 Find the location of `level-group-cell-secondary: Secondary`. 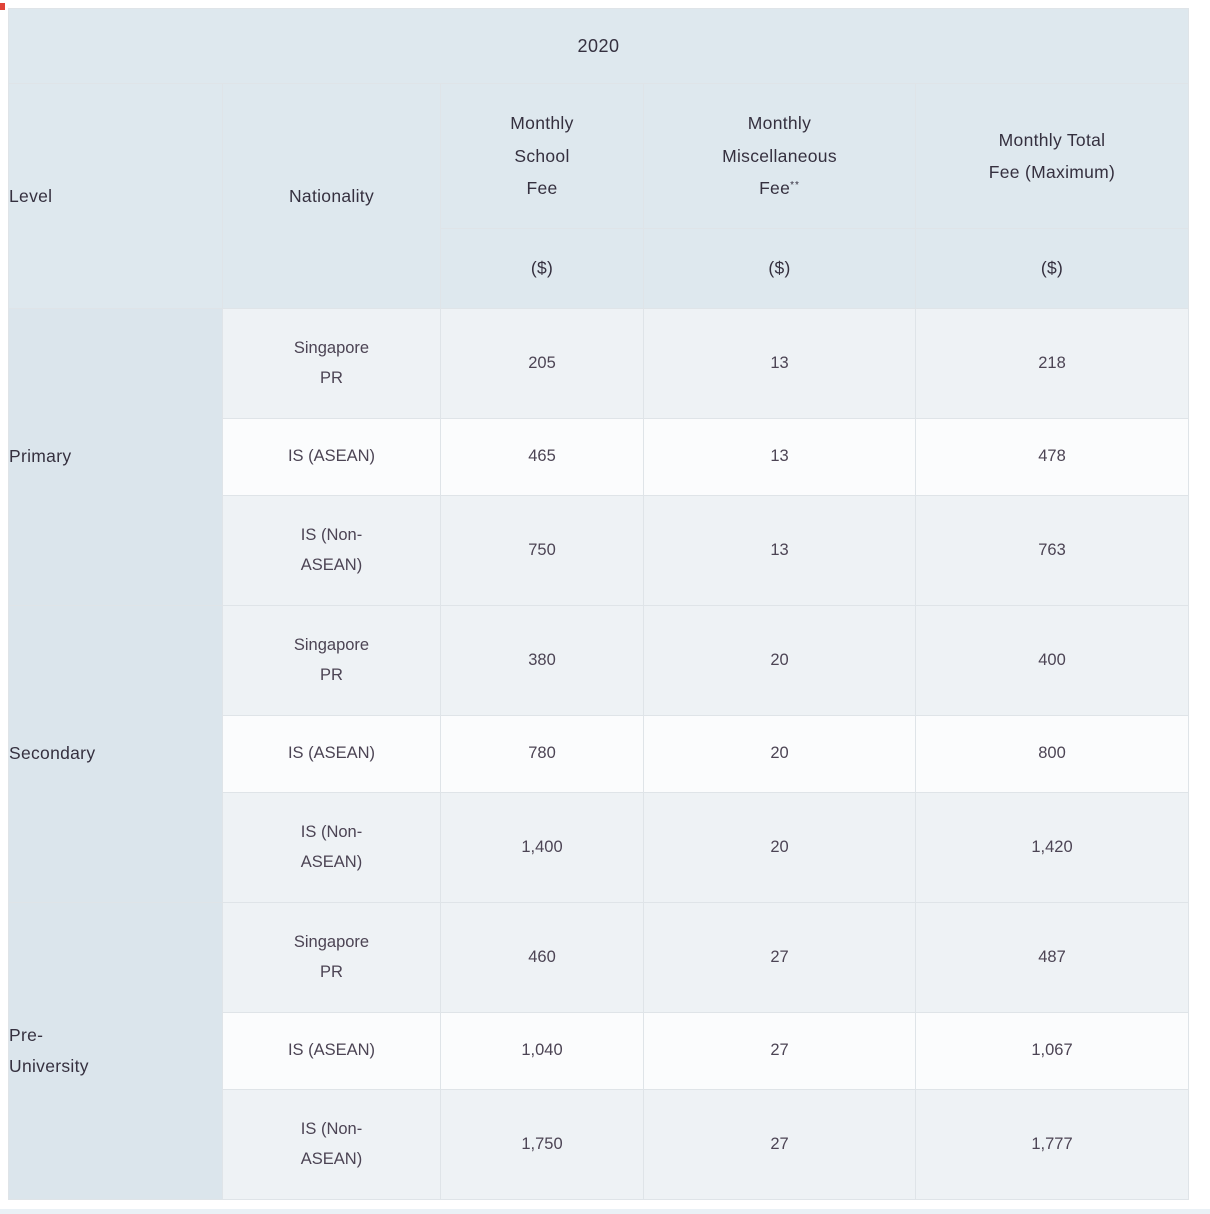

level-group-cell-secondary: Secondary is located at coordinates (115, 754).